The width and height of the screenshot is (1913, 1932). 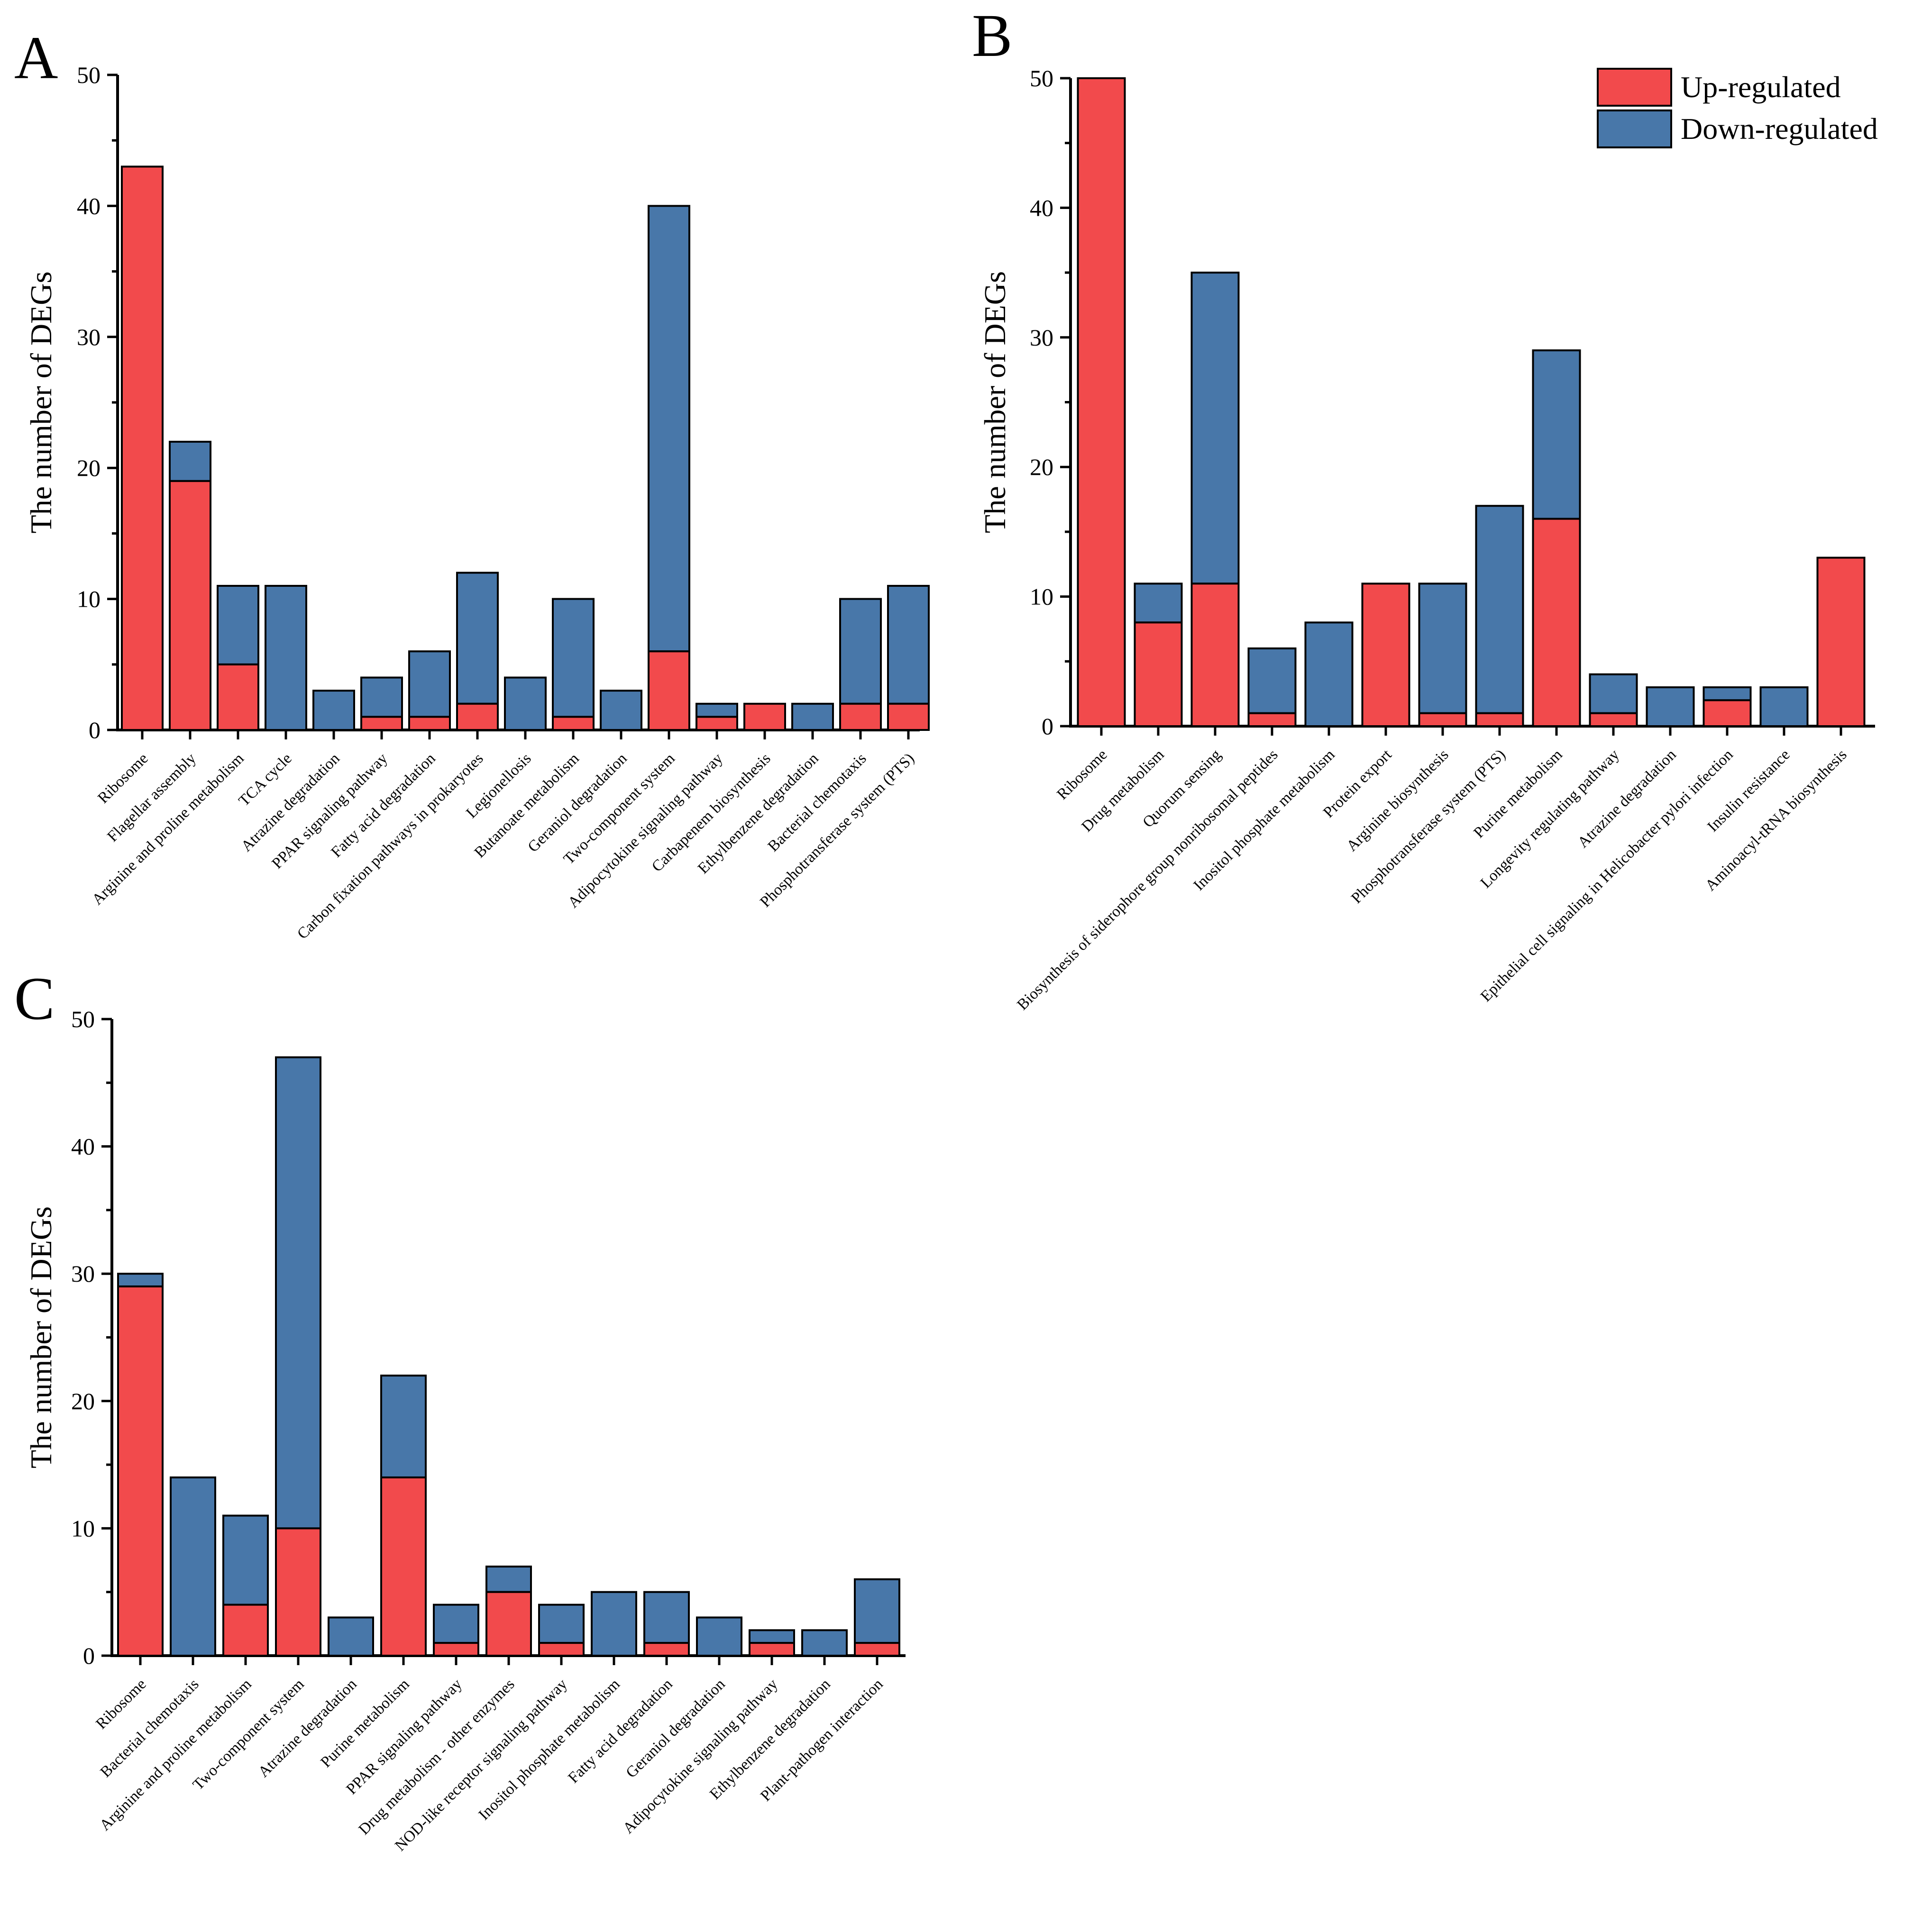 I want to click on panel-c-y-tick-label: 50, so click(x=83, y=1019).